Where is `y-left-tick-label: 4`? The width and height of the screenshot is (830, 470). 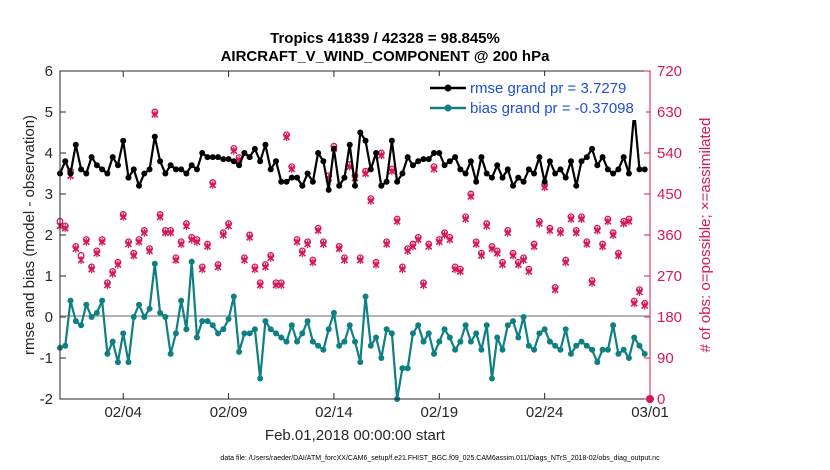 y-left-tick-label: 4 is located at coordinates (49, 153).